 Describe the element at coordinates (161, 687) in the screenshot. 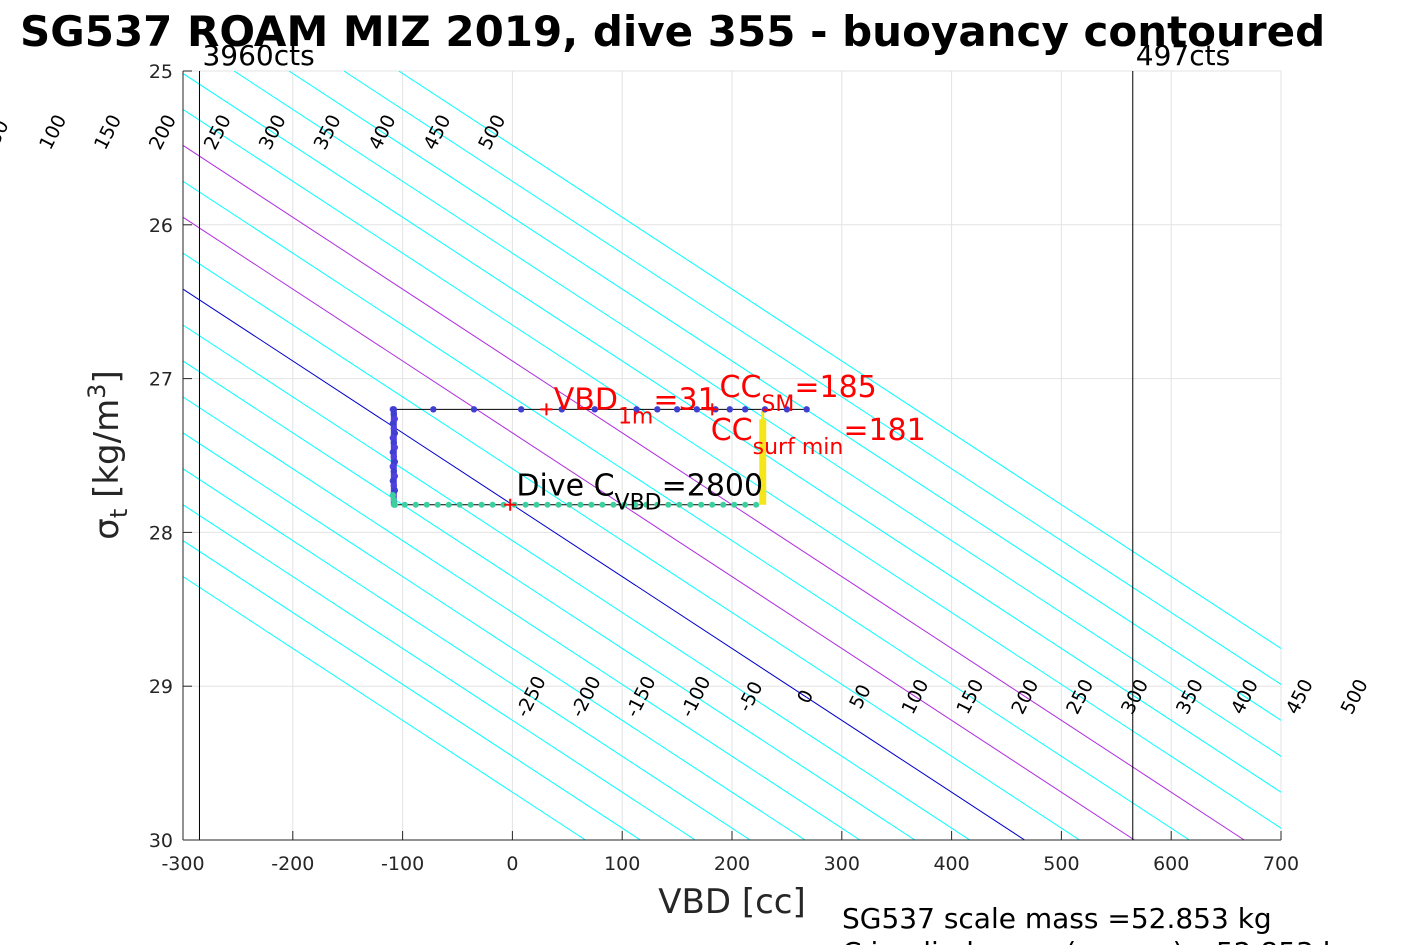

I see `y-tick-label: 29` at that location.